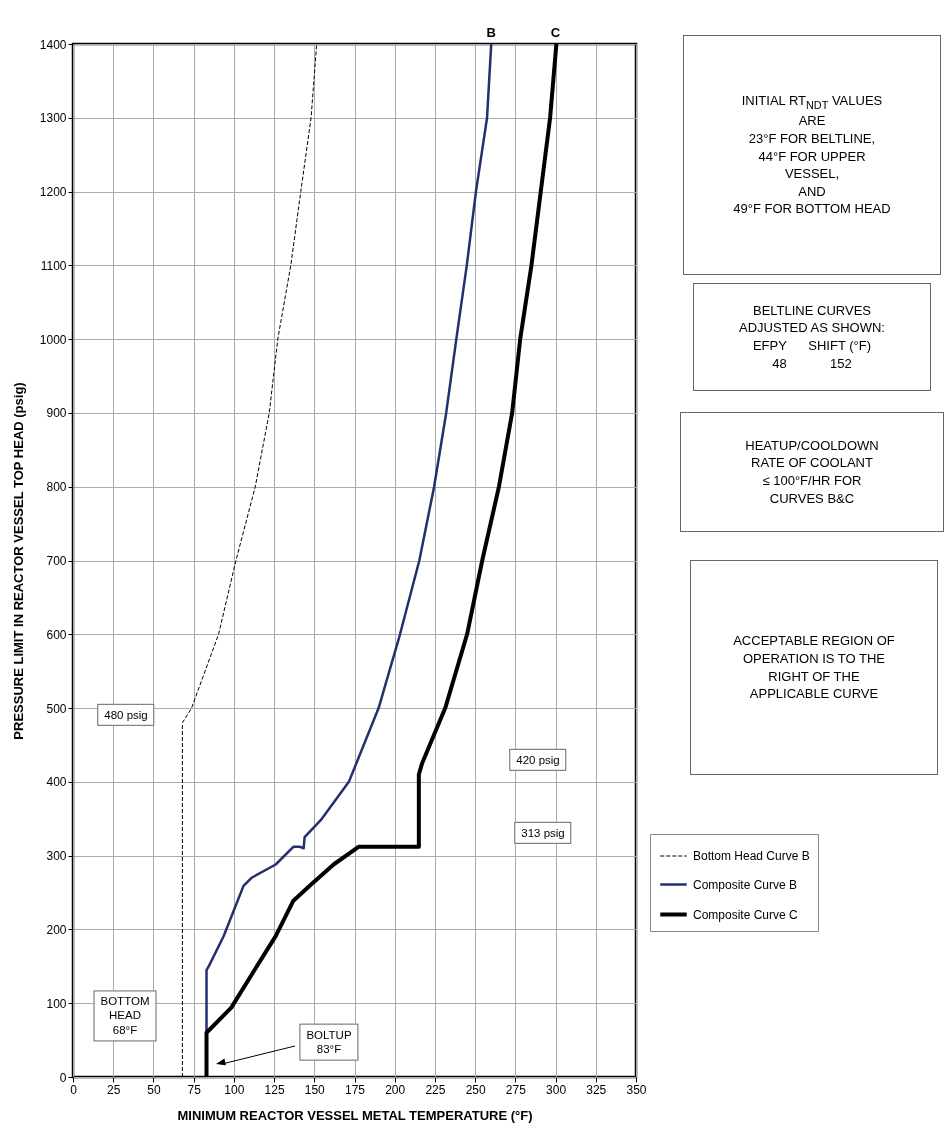  What do you see at coordinates (435, 1089) in the screenshot?
I see `x-tick-label: 225` at bounding box center [435, 1089].